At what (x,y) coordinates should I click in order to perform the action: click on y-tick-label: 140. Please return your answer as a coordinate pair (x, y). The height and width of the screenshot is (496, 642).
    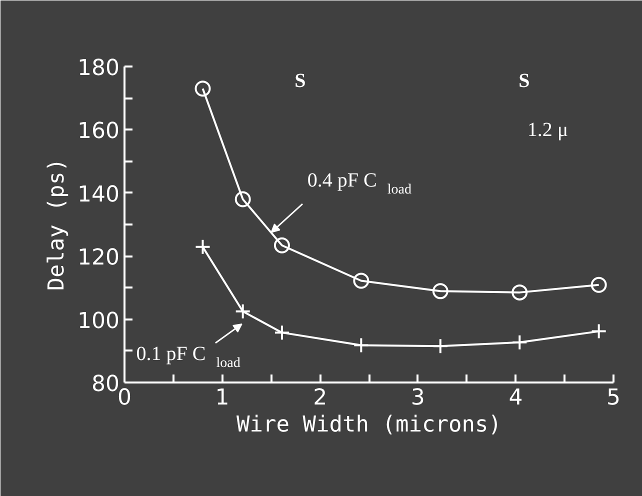
    Looking at the image, I should click on (99, 195).